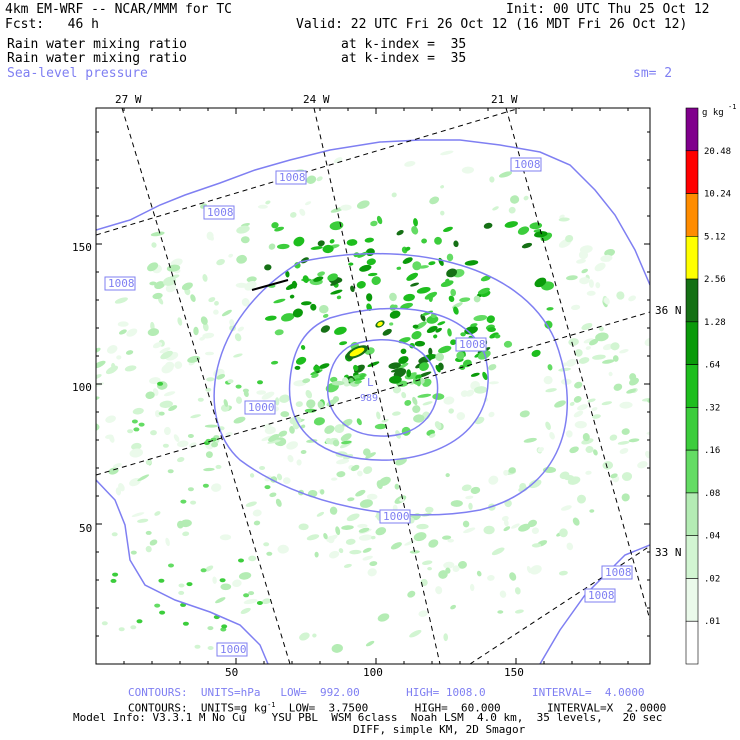 The image size is (740, 740). What do you see at coordinates (316, 99) in the screenshot?
I see `lon-labels: 27 W 24 W 21 W` at bounding box center [316, 99].